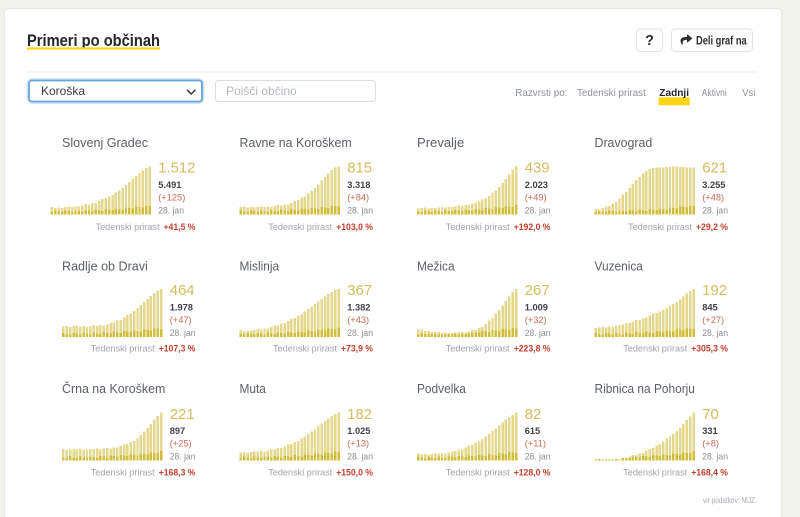 The image size is (800, 517). I want to click on svg-text: vir podatkov: NIJZ, so click(729, 500).